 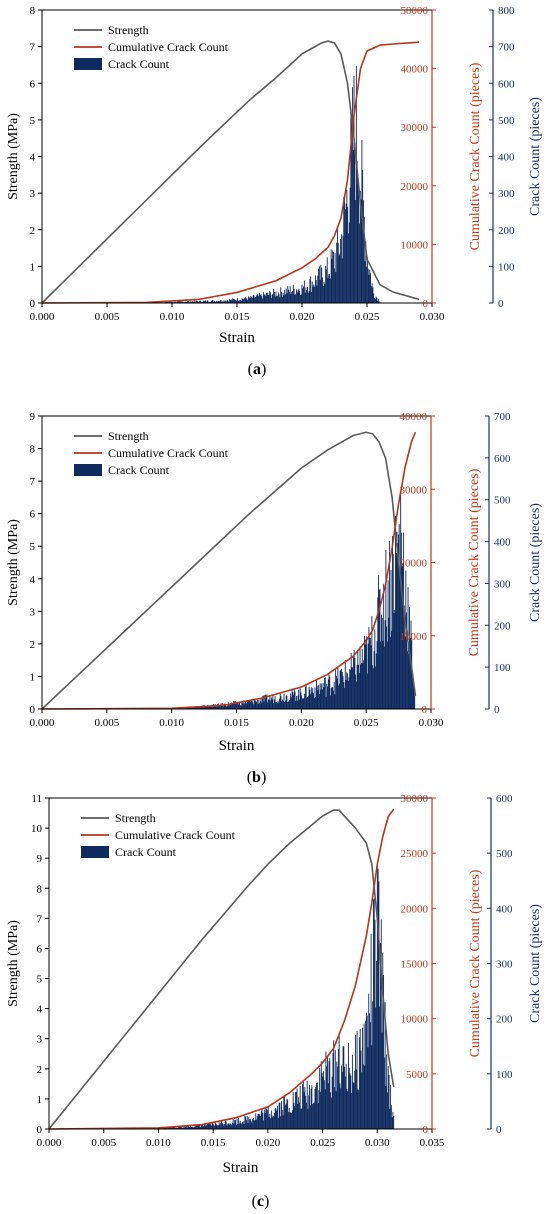 What do you see at coordinates (139, 64) in the screenshot?
I see `legend-label-crack-count: Crack Count` at bounding box center [139, 64].